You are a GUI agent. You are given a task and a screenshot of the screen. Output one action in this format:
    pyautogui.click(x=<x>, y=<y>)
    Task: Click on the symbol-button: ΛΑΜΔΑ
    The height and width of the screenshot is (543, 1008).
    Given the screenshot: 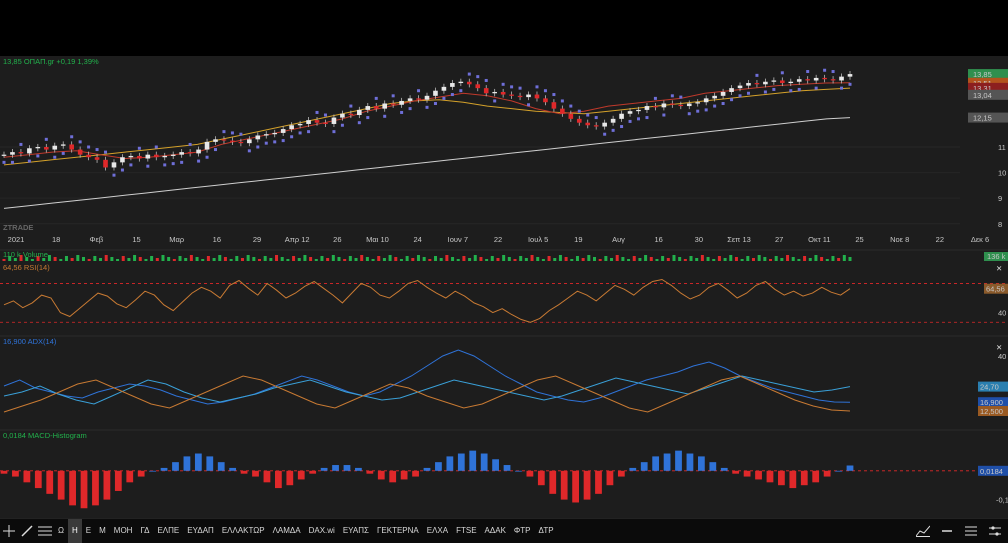 What is the action you would take?
    pyautogui.click(x=287, y=531)
    